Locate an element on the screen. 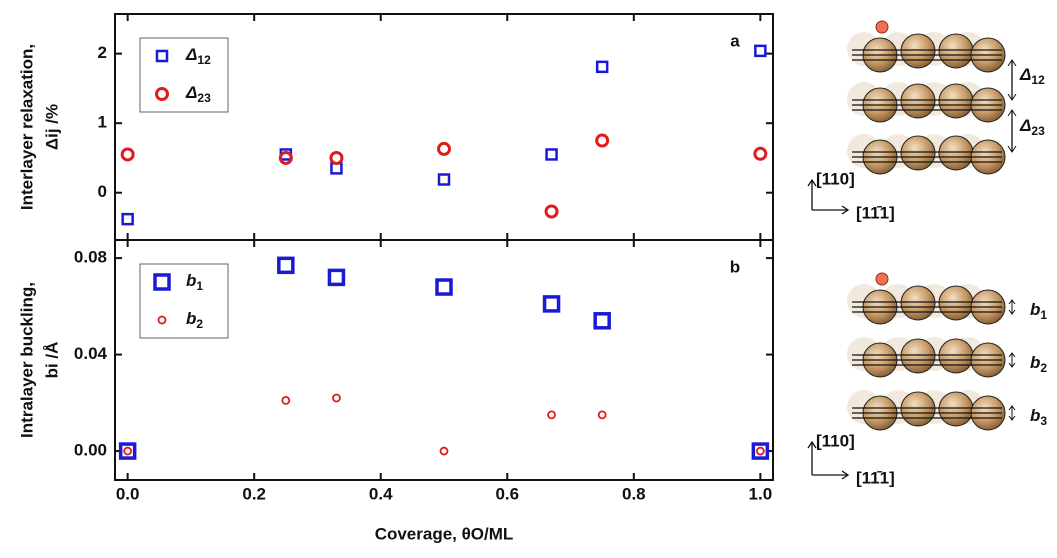 Image resolution: width=1057 pixels, height=558 pixels. y-tick-label: 2 is located at coordinates (102, 52).